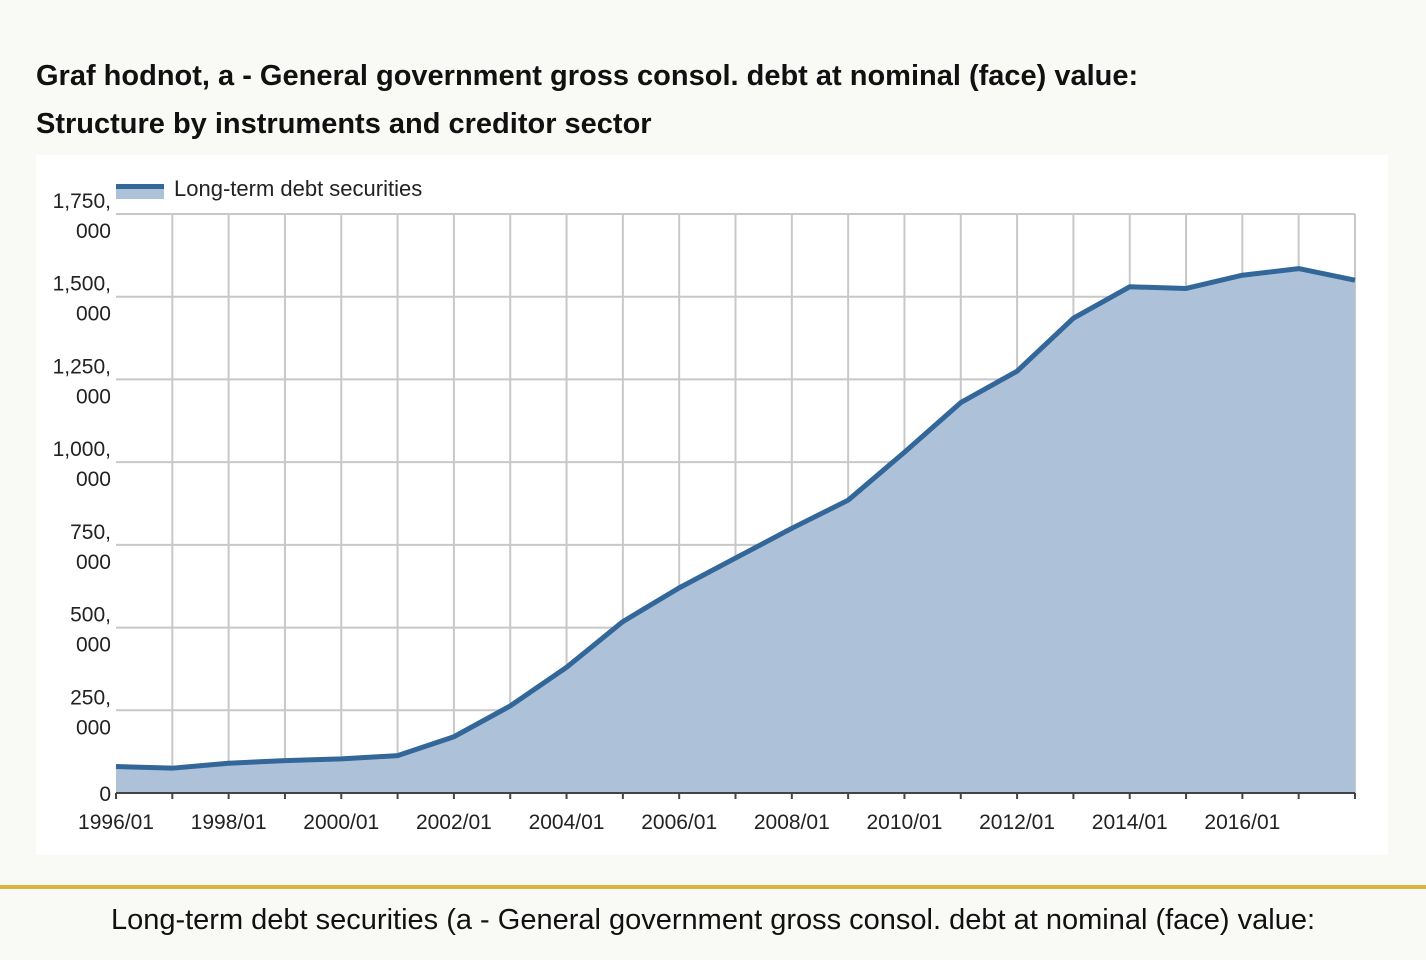 Image resolution: width=1426 pixels, height=960 pixels. I want to click on x-tick-label: 1996/01, so click(116, 822).